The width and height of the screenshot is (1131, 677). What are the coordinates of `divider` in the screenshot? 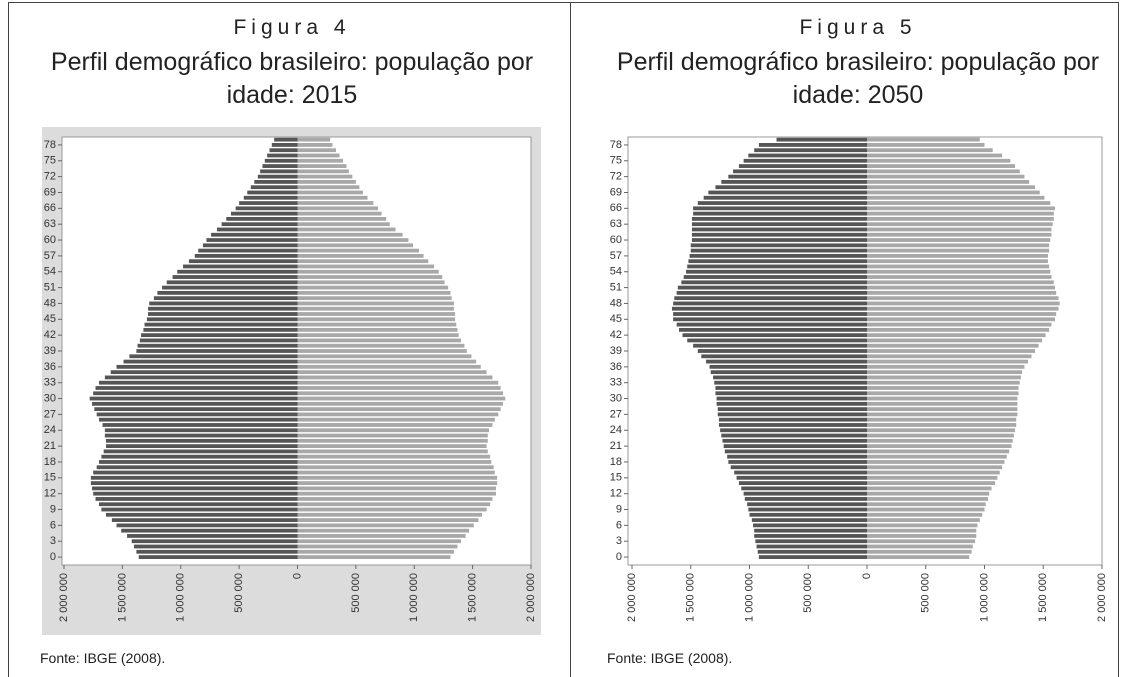 It's located at (570, 339).